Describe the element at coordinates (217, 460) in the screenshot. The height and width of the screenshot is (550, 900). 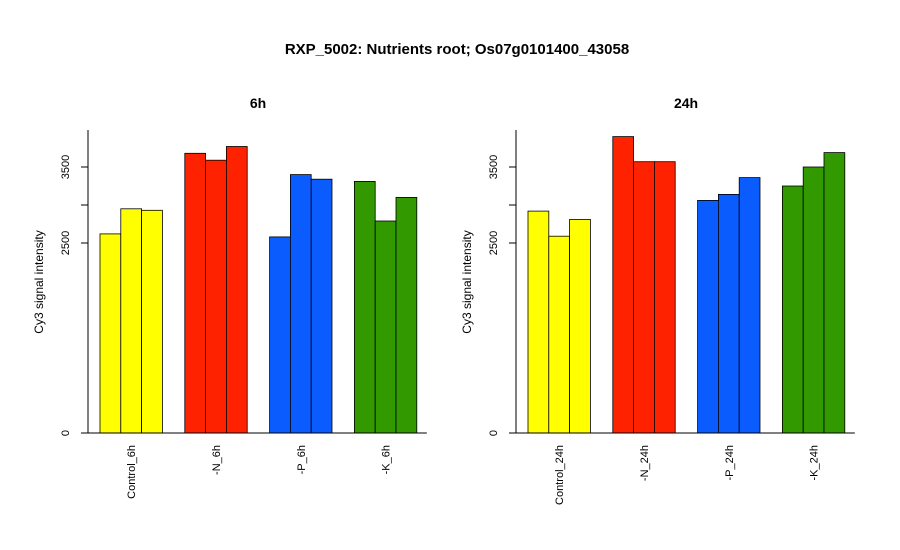
I see `x-tick-label: -N_6h` at that location.